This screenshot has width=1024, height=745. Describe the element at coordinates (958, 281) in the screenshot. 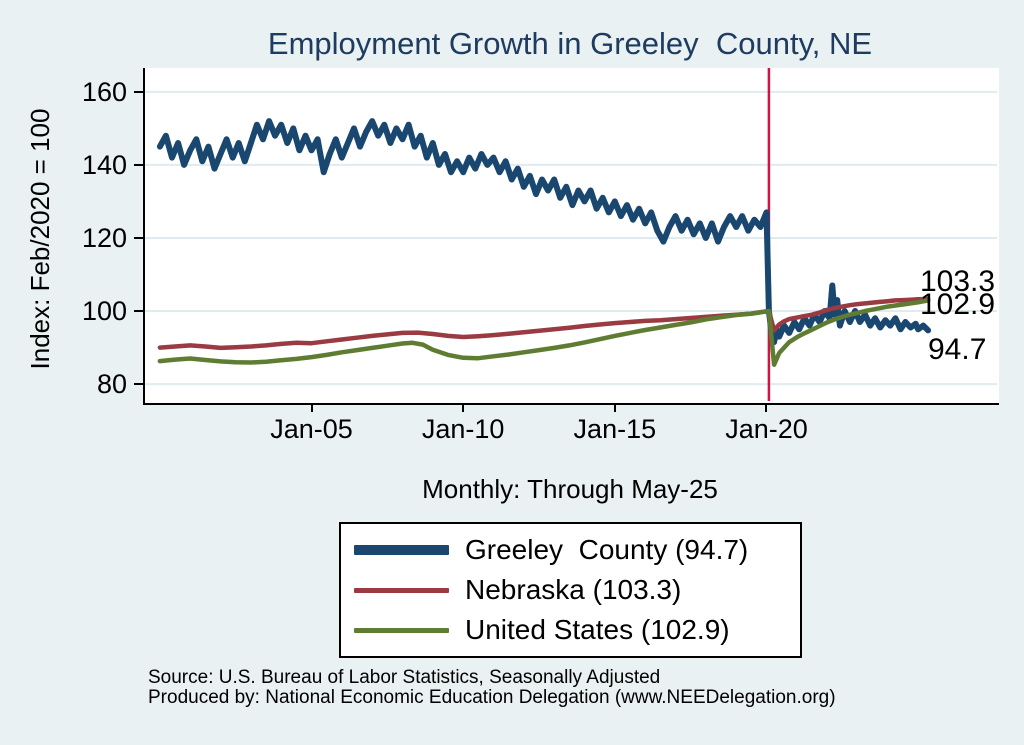

I see `end-label-nebraska: 103.3` at that location.